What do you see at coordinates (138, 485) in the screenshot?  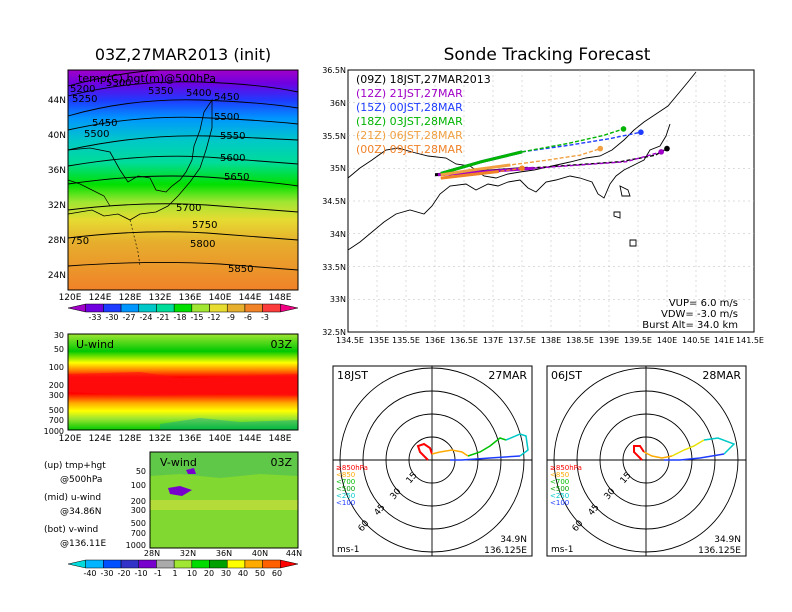 I see `y-tick-label: 100` at bounding box center [138, 485].